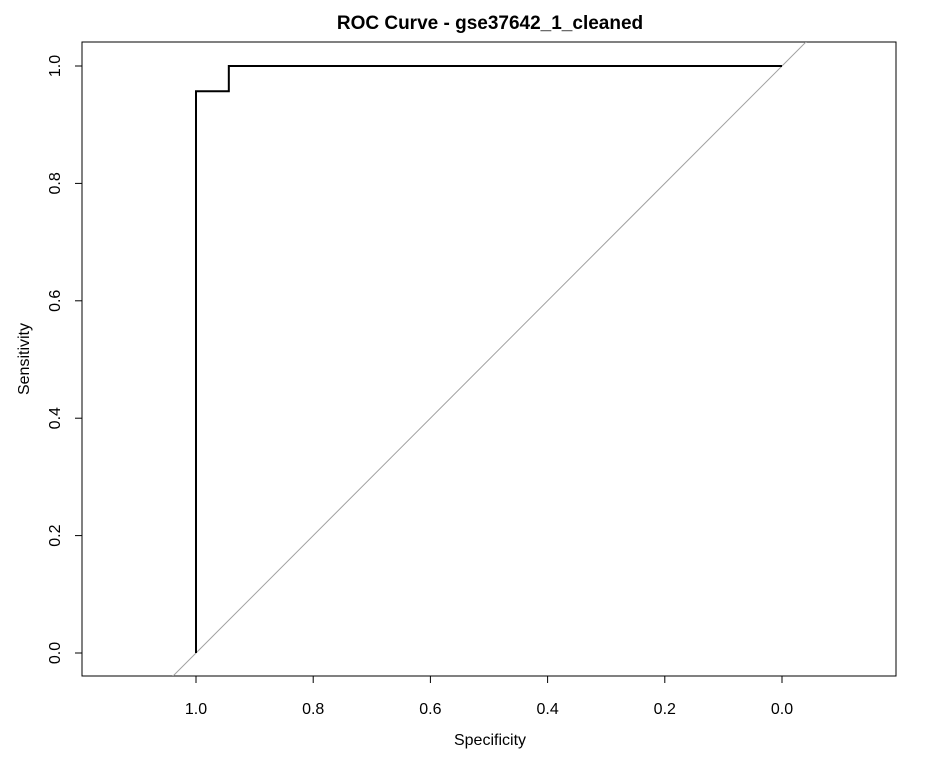  Describe the element at coordinates (55, 653) in the screenshot. I see `y-tick-label: 0.0` at that location.